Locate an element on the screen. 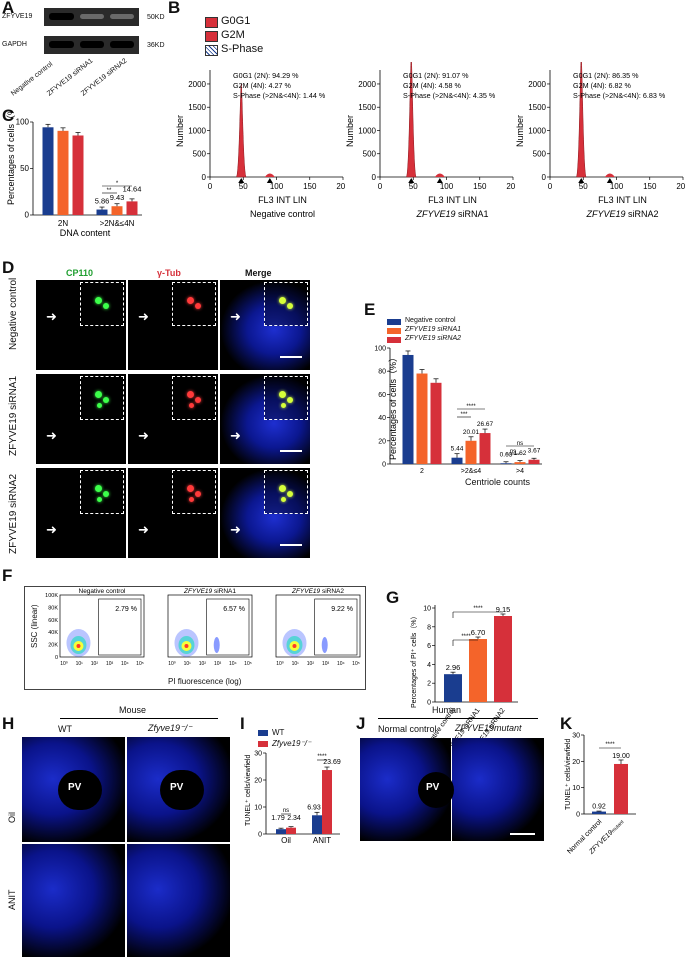 The image size is (693, 961). legend-swatch-g2m is located at coordinates (211, 36).